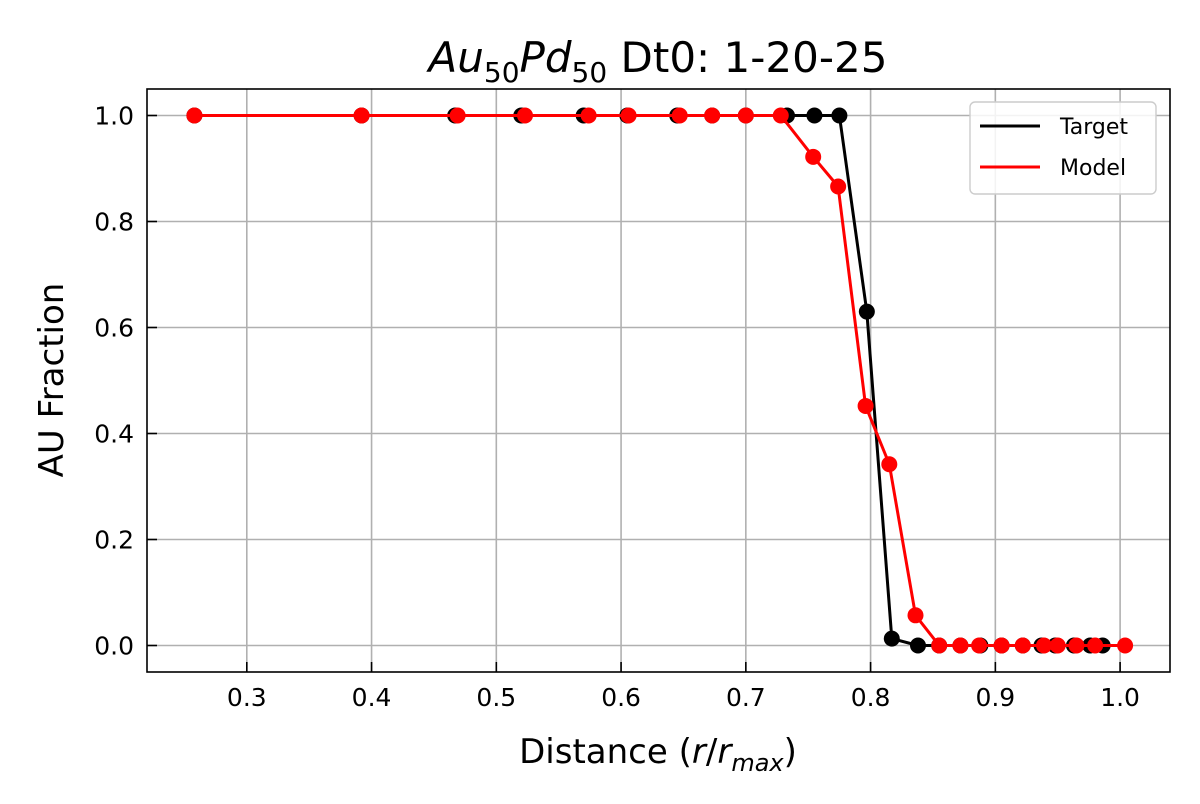  Describe the element at coordinates (621, 697) in the screenshot. I see `x-tick-label-3: 0.6` at that location.